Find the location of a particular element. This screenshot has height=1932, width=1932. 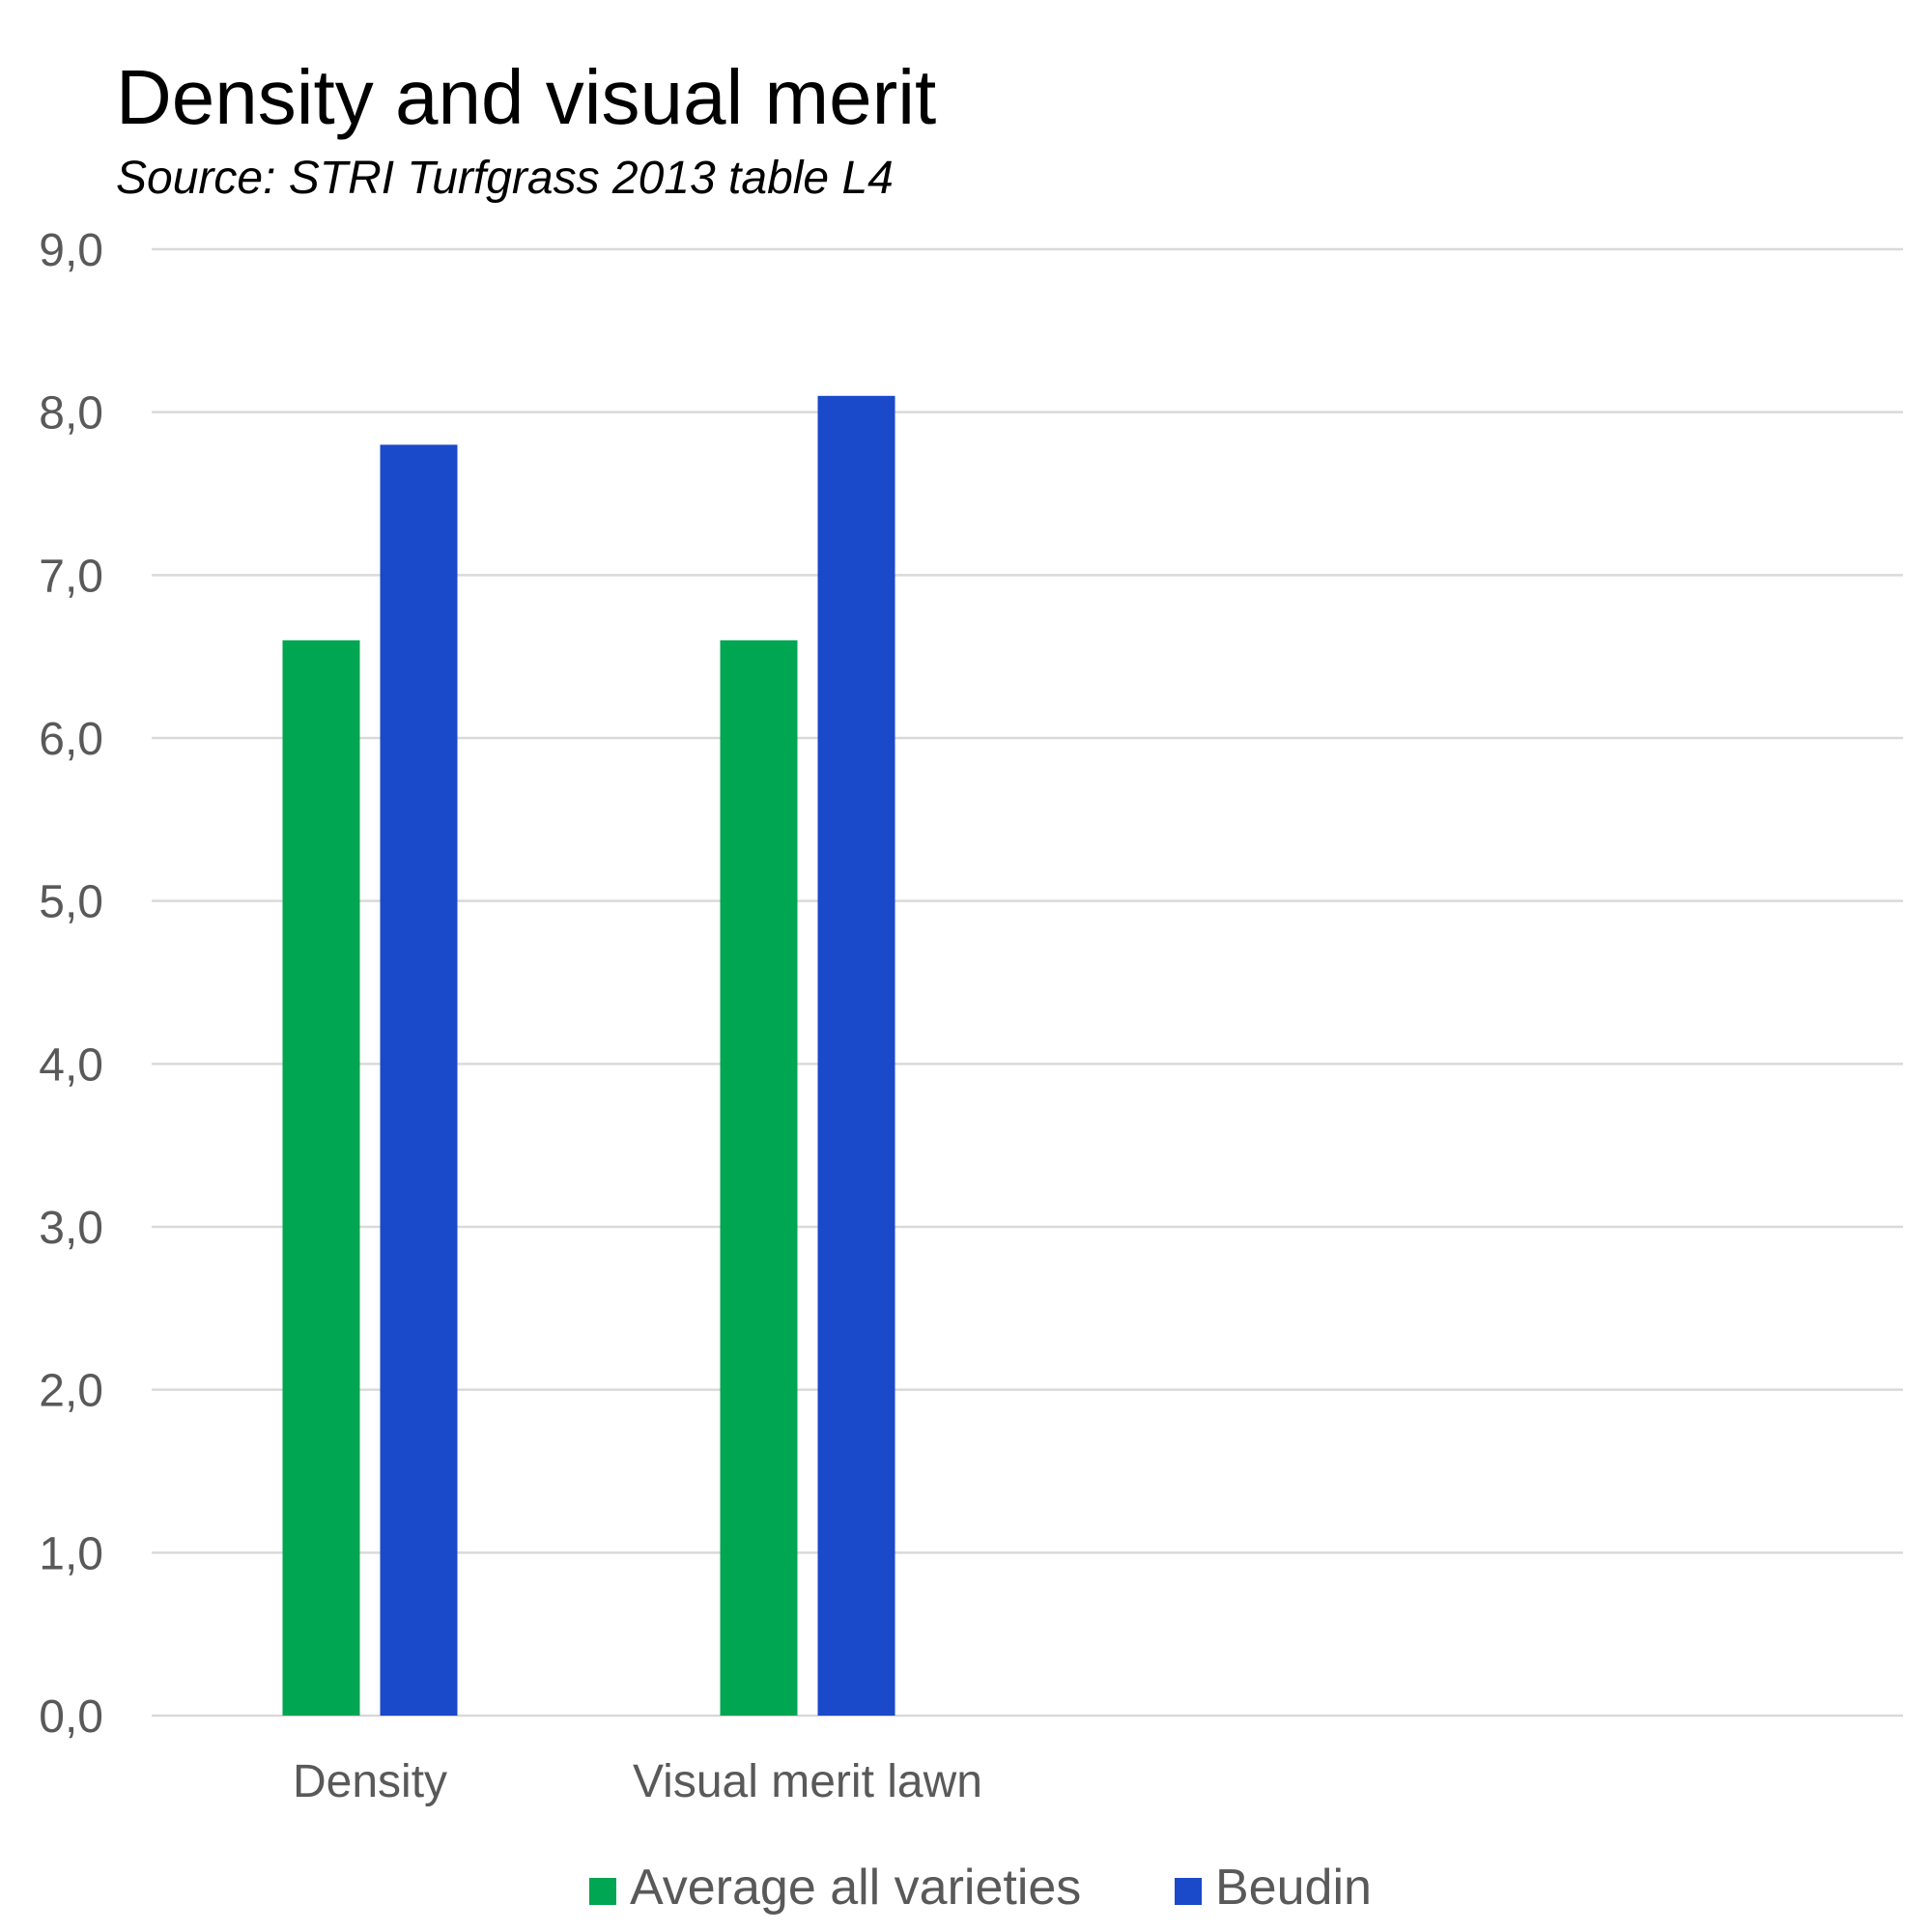

chart-title: Density and visual merit is located at coordinates (526, 97).